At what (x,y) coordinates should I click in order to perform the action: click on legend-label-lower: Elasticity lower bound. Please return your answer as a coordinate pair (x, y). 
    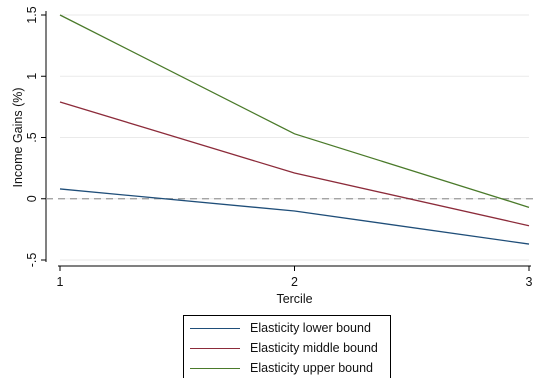
    Looking at the image, I should click on (310, 328).